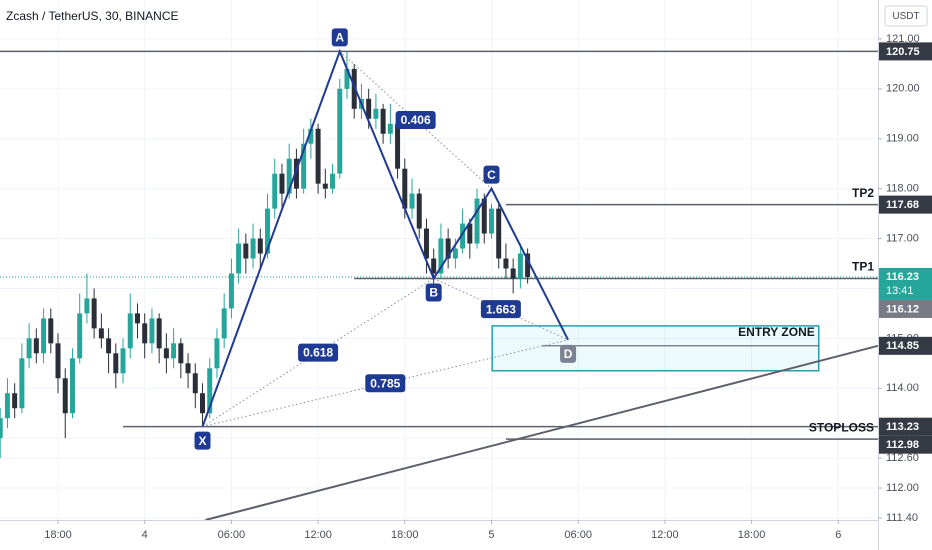  Describe the element at coordinates (318, 353) in the screenshot. I see `ratio-label: 0.618` at that location.